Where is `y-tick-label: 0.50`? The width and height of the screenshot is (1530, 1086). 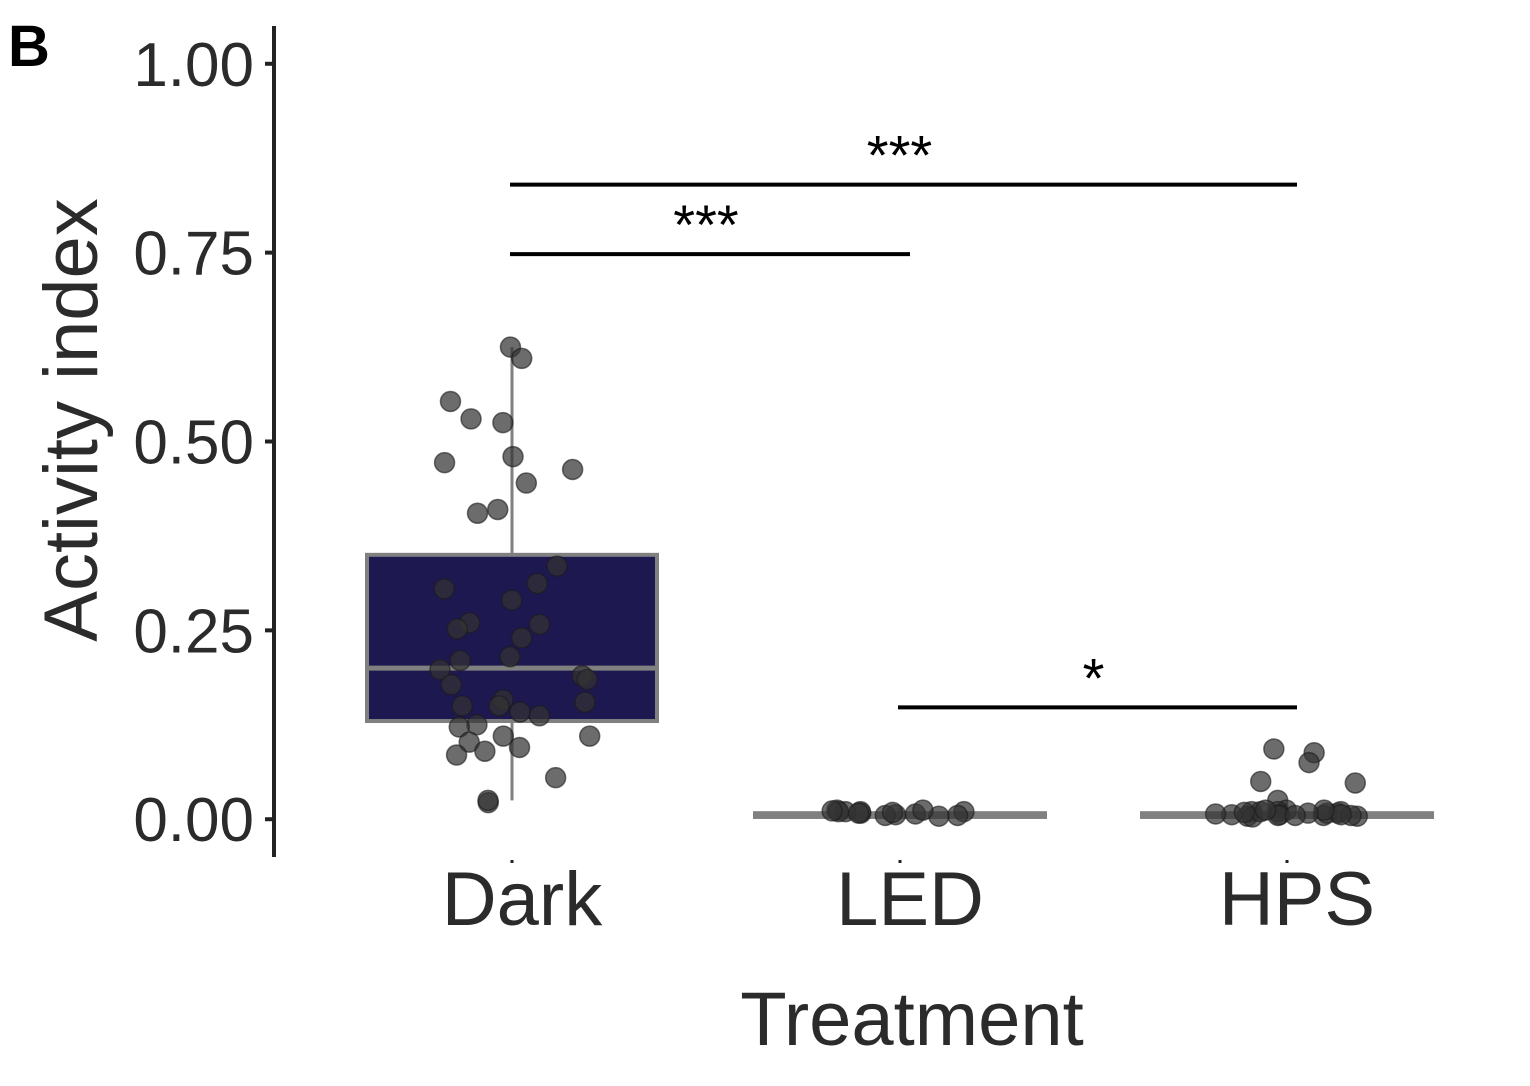 y-tick-label: 0.50 is located at coordinates (193, 443).